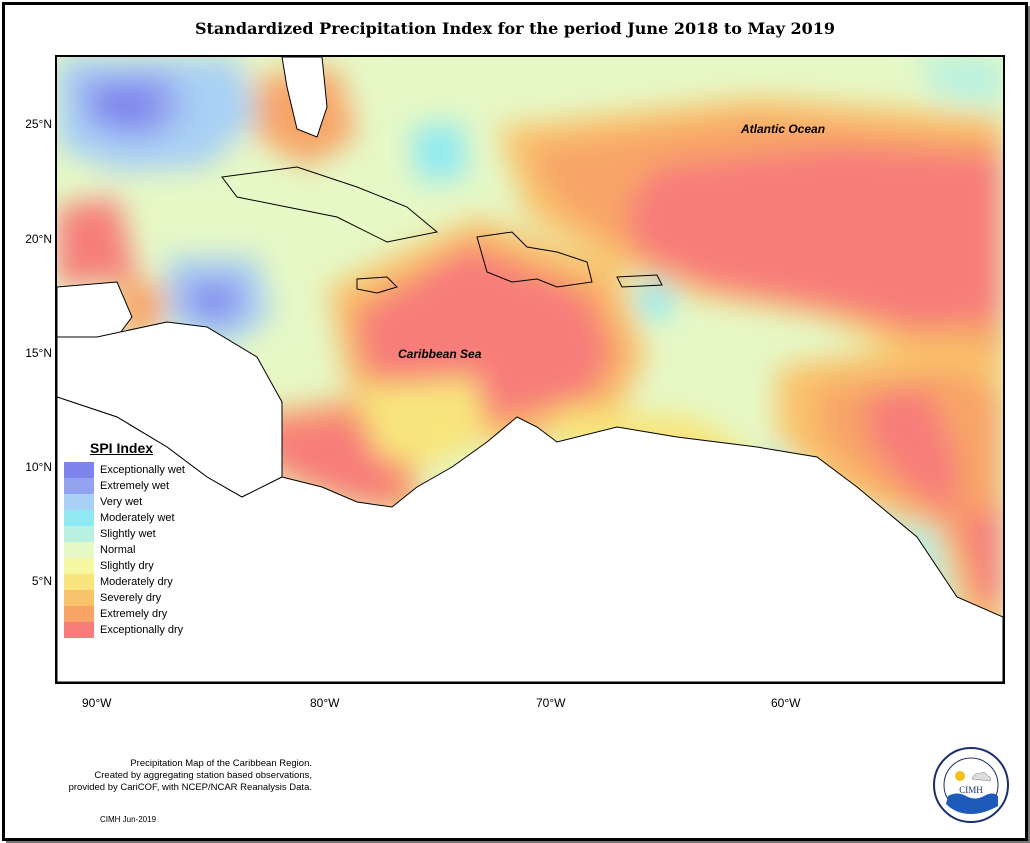 The image size is (1030, 843). I want to click on legend-item: Extremely dry, so click(134, 614).